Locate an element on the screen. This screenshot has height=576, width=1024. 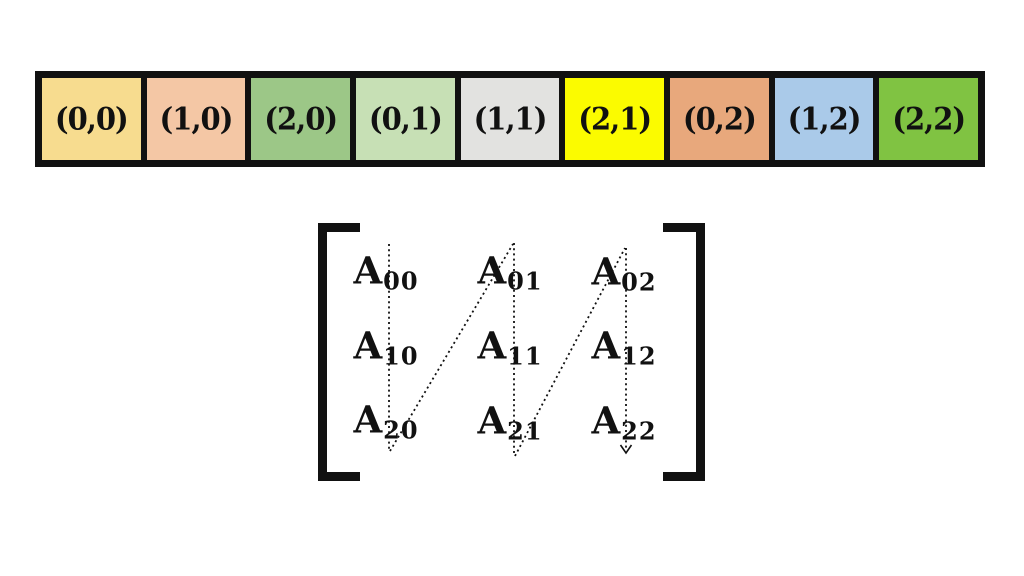
matrix-element: A02 is located at coordinates (624, 275).